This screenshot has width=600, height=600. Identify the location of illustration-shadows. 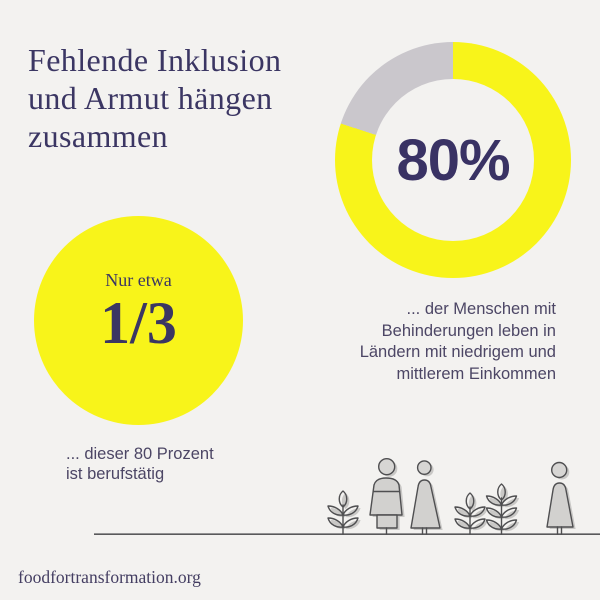
(453, 496).